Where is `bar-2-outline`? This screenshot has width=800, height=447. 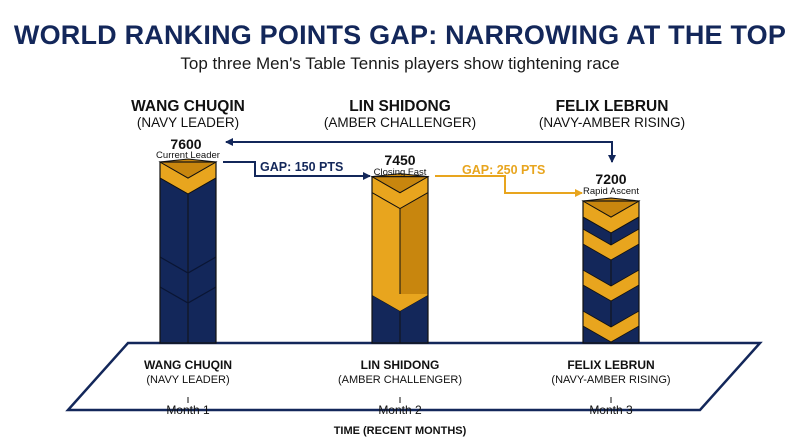 bar-2-outline is located at coordinates (400, 260).